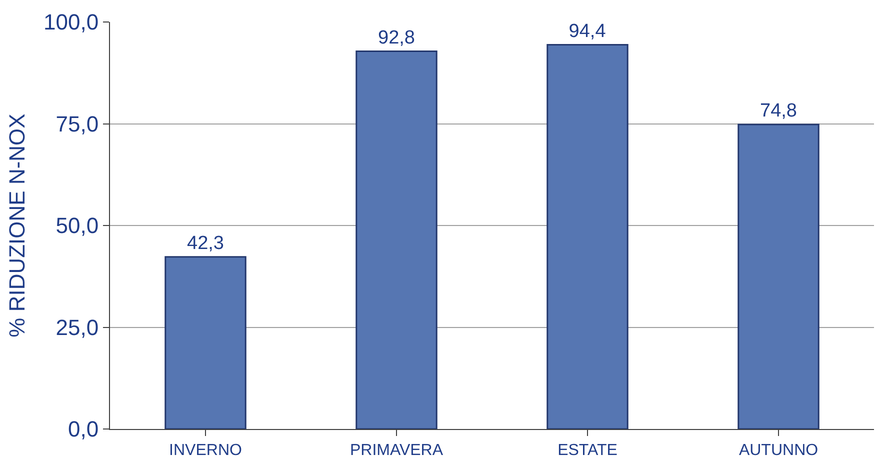 The width and height of the screenshot is (884, 469). I want to click on x-tick-label: ESTATE, so click(588, 451).